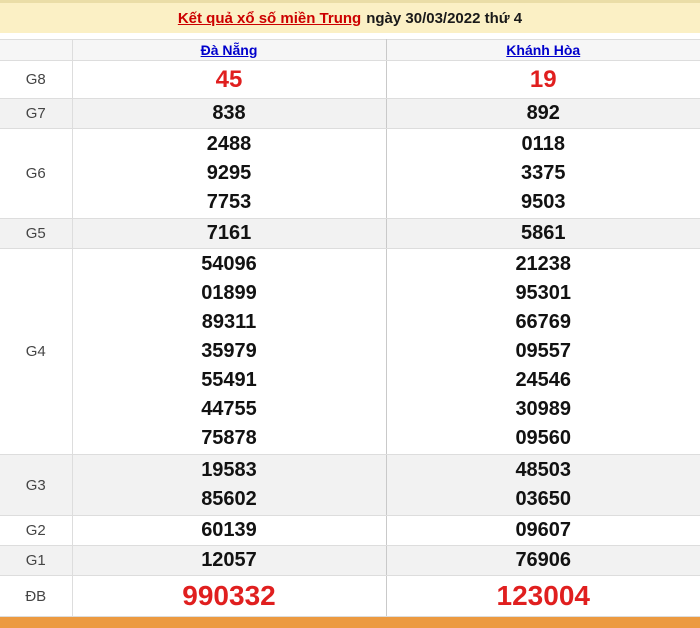  I want to click on khanh-hoa-link: Khánh Hòa, so click(543, 50).